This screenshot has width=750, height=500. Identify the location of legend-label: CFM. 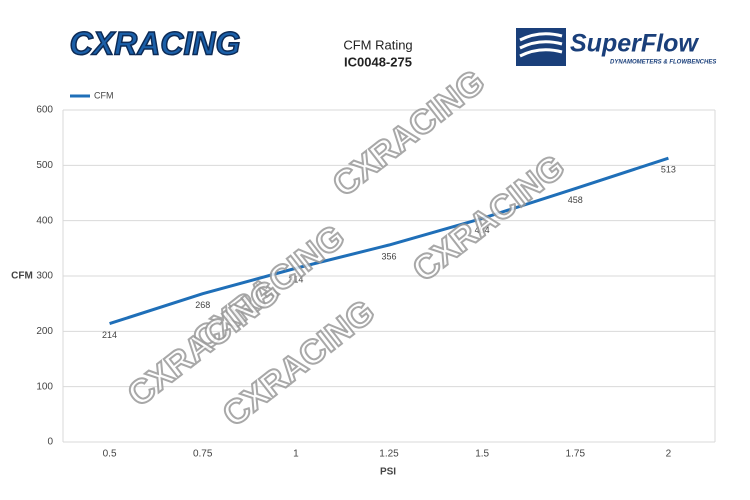
(104, 95).